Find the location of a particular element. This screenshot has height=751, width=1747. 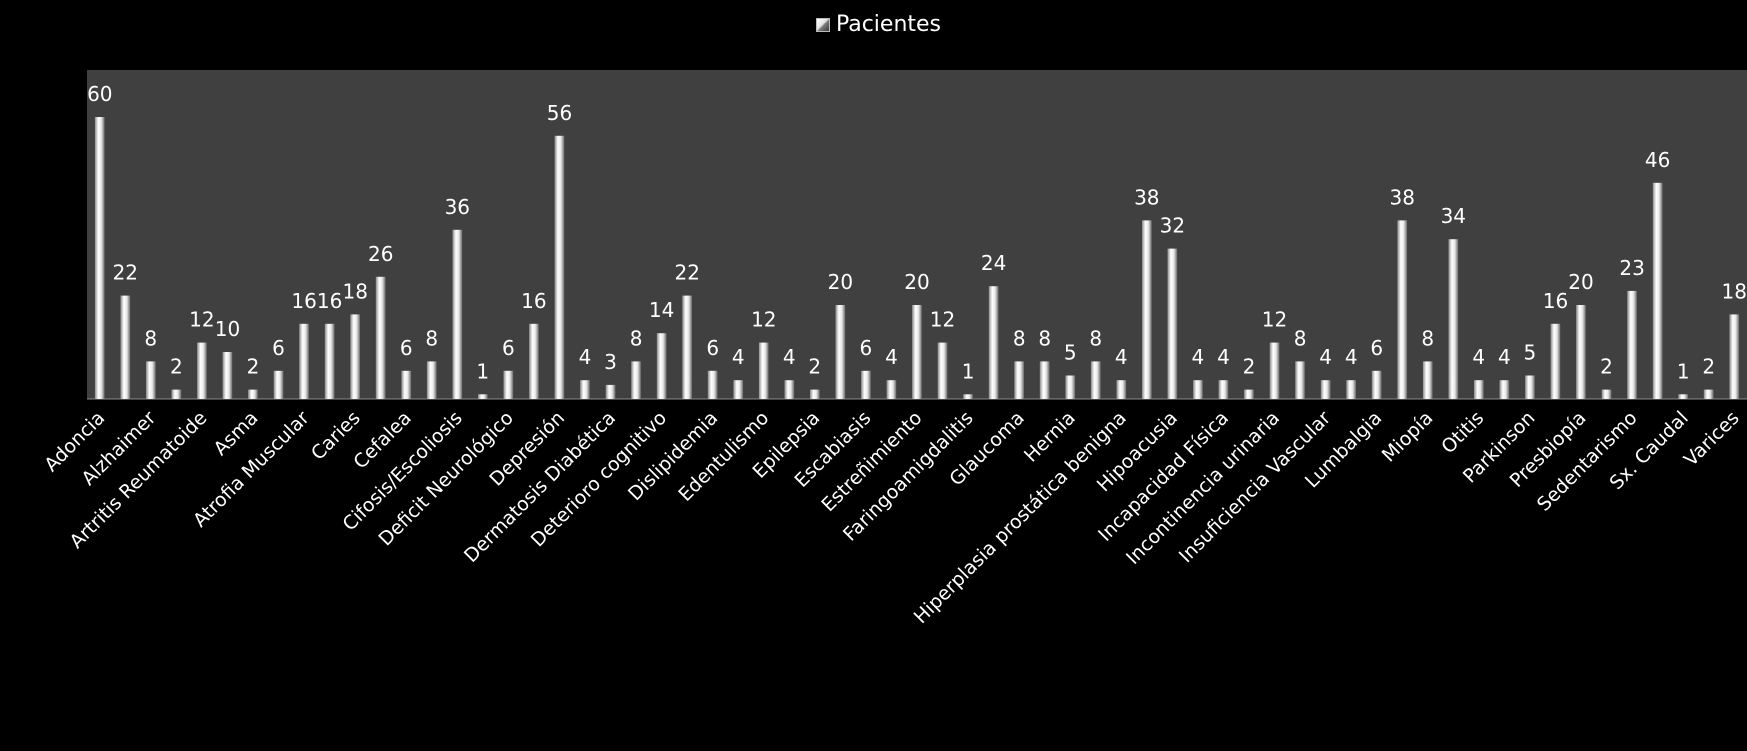

data-label-56: 4 is located at coordinates (1504, 357).